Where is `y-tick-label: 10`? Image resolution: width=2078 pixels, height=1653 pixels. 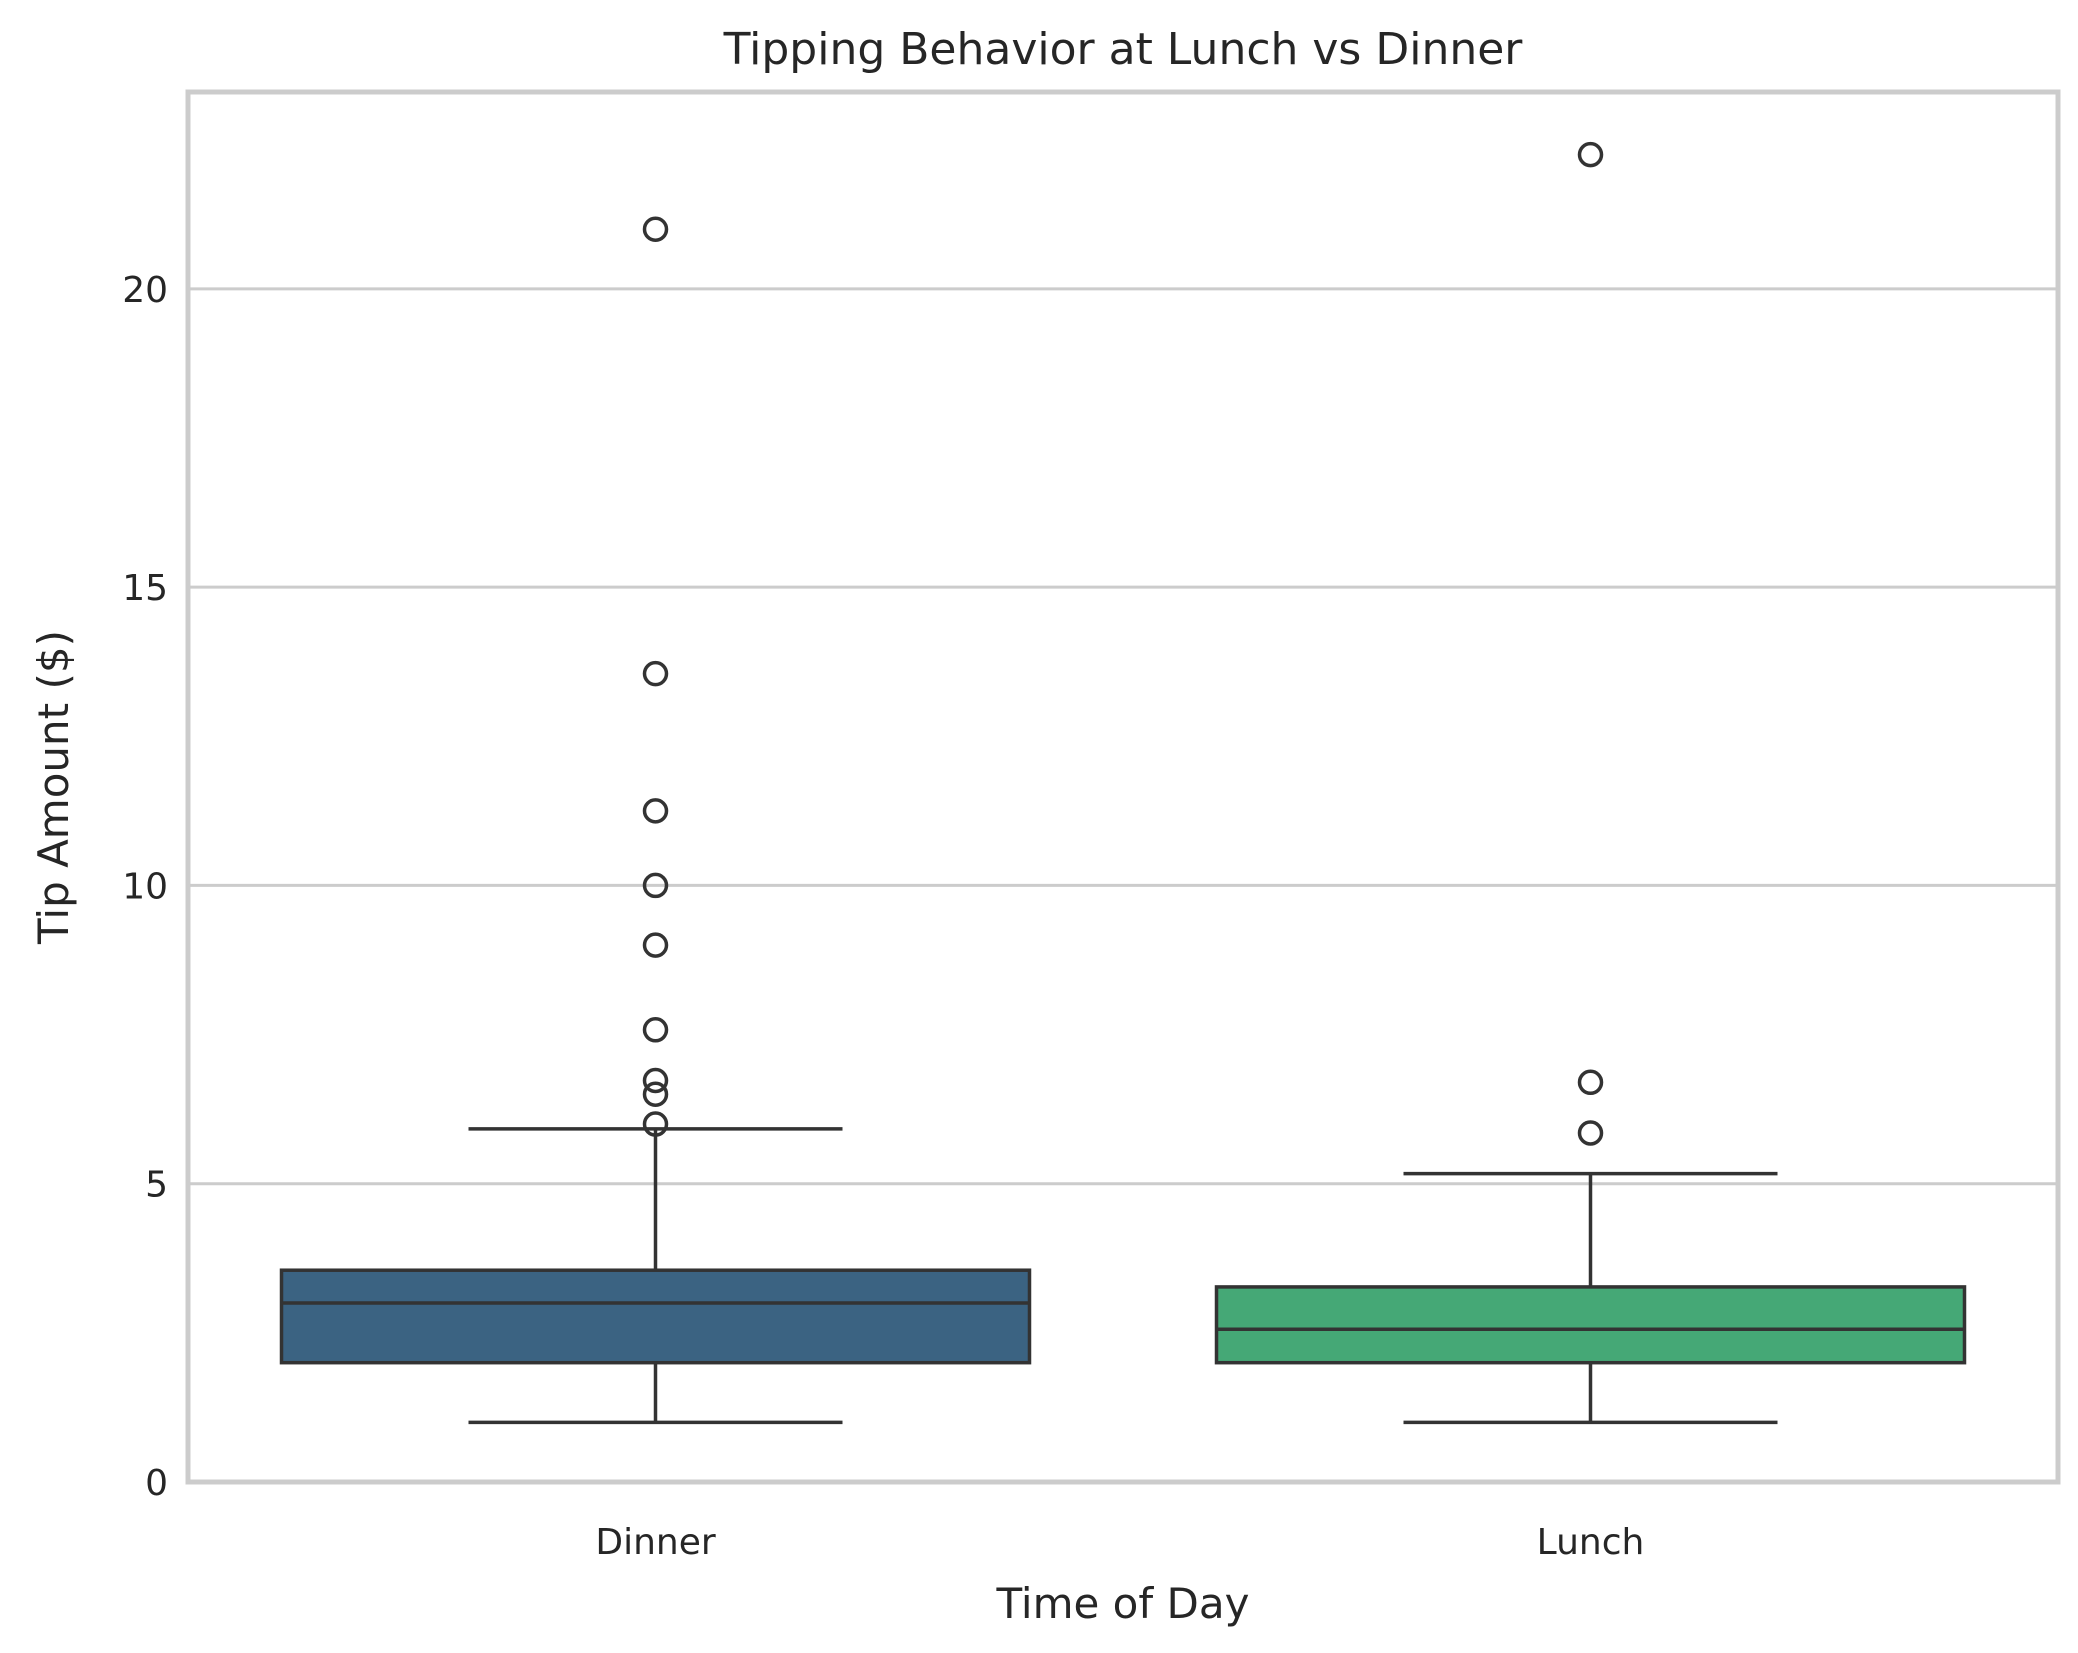 y-tick-label: 10 is located at coordinates (145, 886).